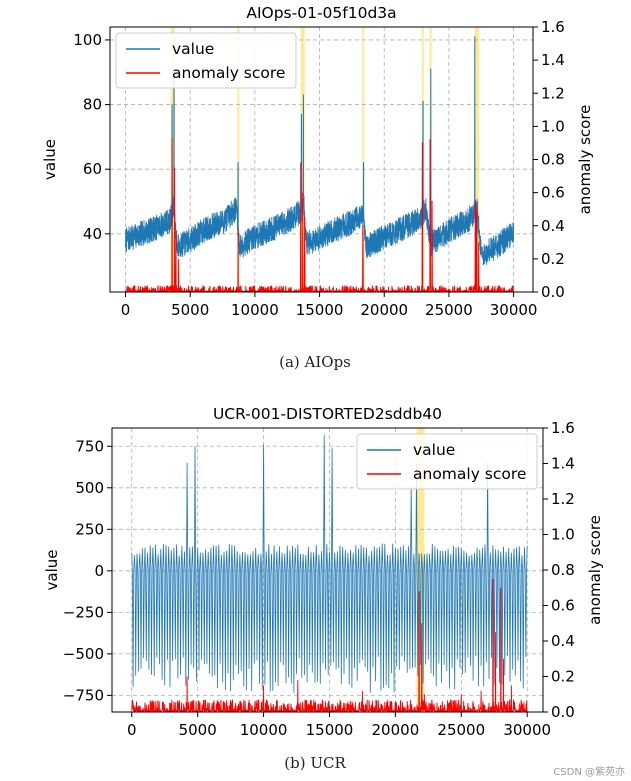 The height and width of the screenshot is (781, 631). What do you see at coordinates (589, 771) in the screenshot?
I see `watermark: CSDN @紫苑亦` at bounding box center [589, 771].